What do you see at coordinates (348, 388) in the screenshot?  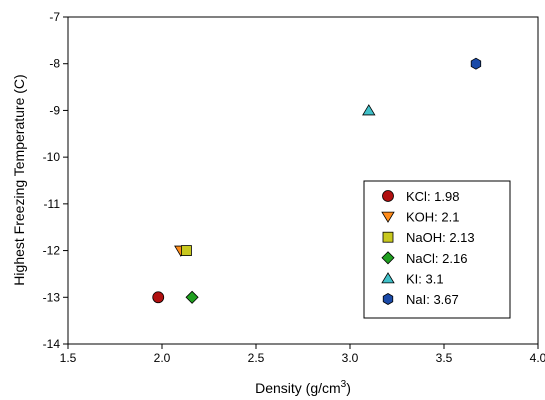 I see `x-axis-title-suffix: )` at bounding box center [348, 388].